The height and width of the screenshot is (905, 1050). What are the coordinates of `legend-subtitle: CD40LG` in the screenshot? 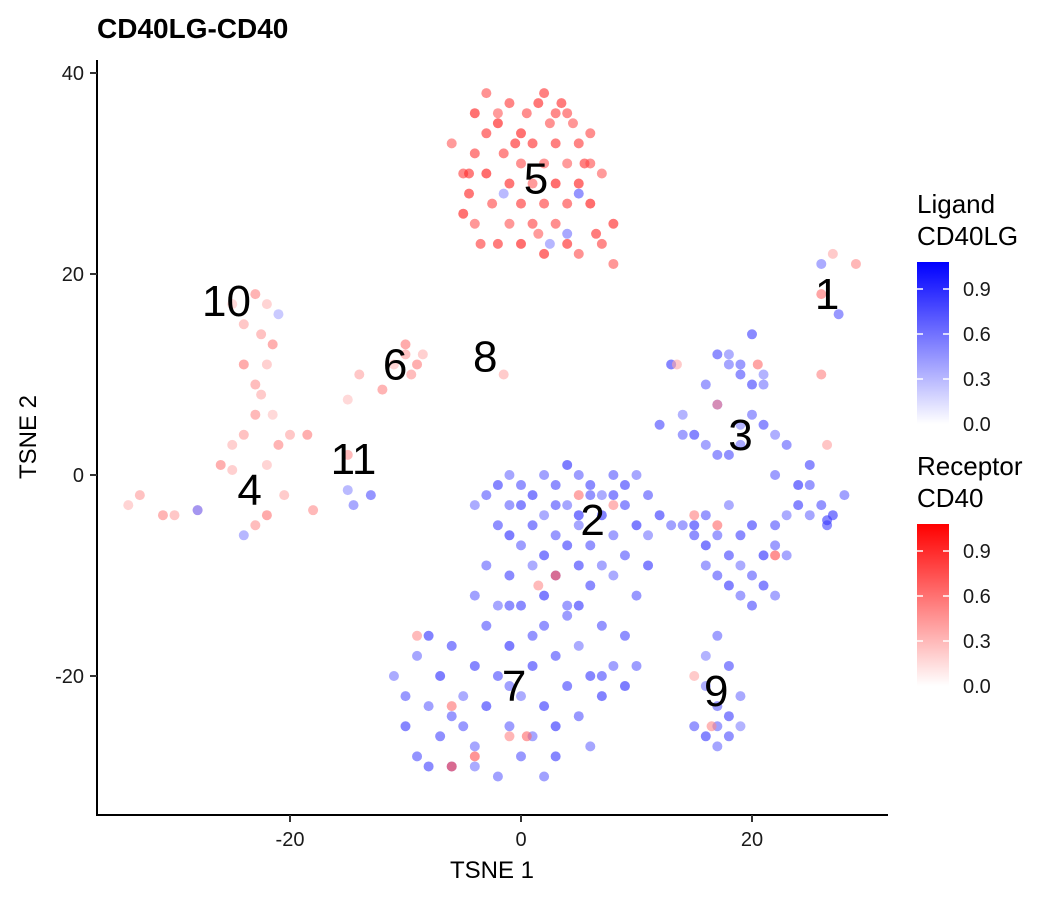 It's located at (967, 236).